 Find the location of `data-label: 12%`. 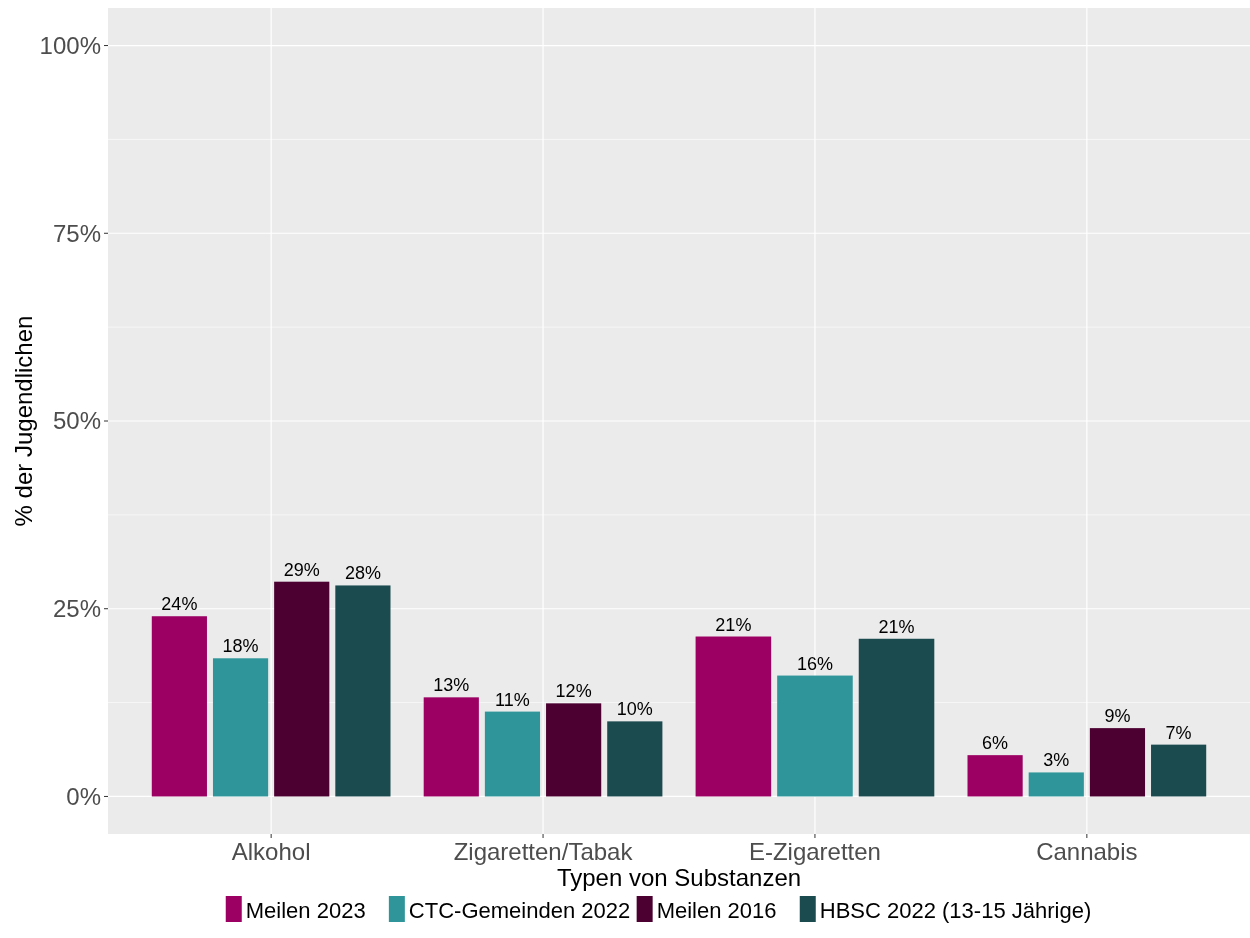

data-label: 12% is located at coordinates (573, 691).